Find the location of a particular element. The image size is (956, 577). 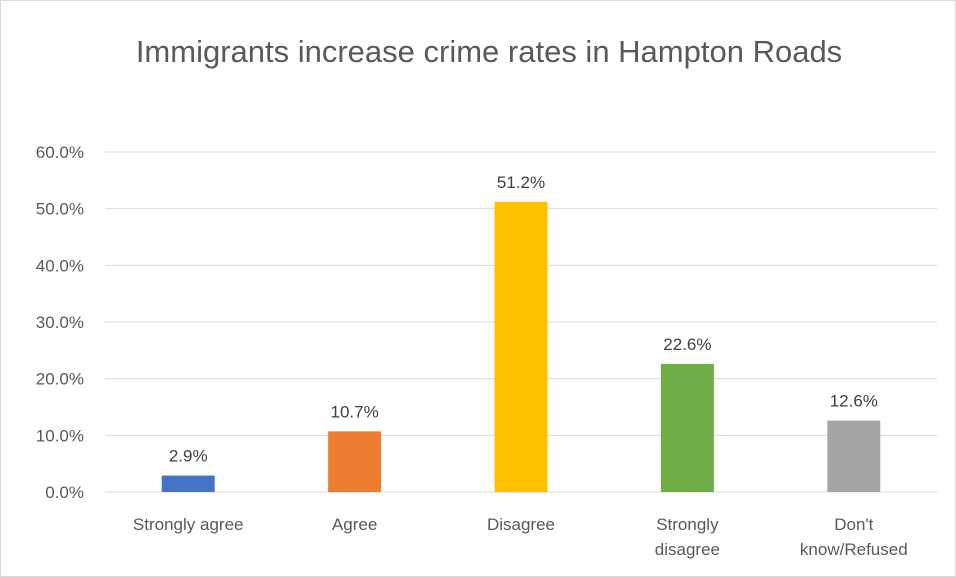

data-label: 2.9% is located at coordinates (188, 456).